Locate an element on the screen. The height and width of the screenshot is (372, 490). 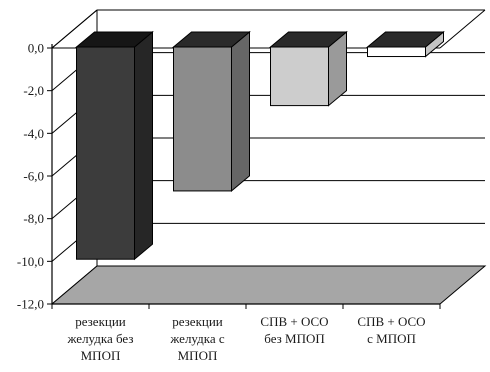
category-label-1-line-0: резекции is located at coordinates (197, 321).